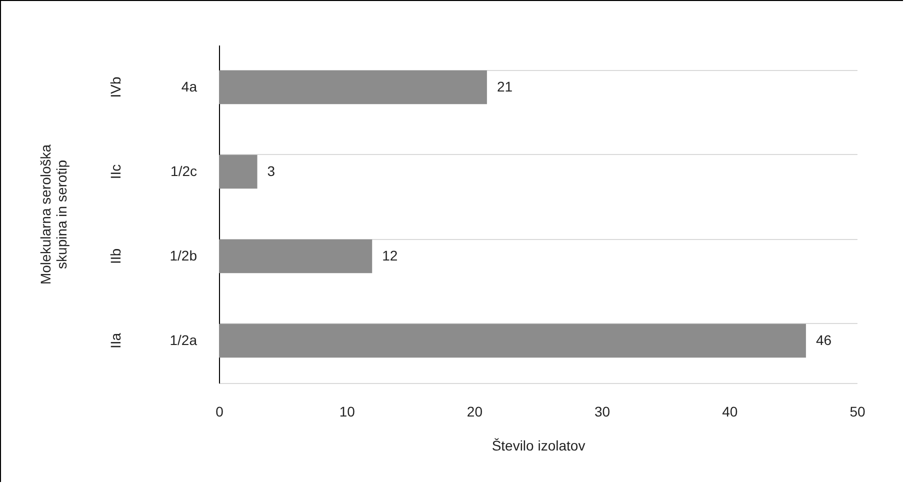  Describe the element at coordinates (858, 412) in the screenshot. I see `x-tick-label: 50` at that location.